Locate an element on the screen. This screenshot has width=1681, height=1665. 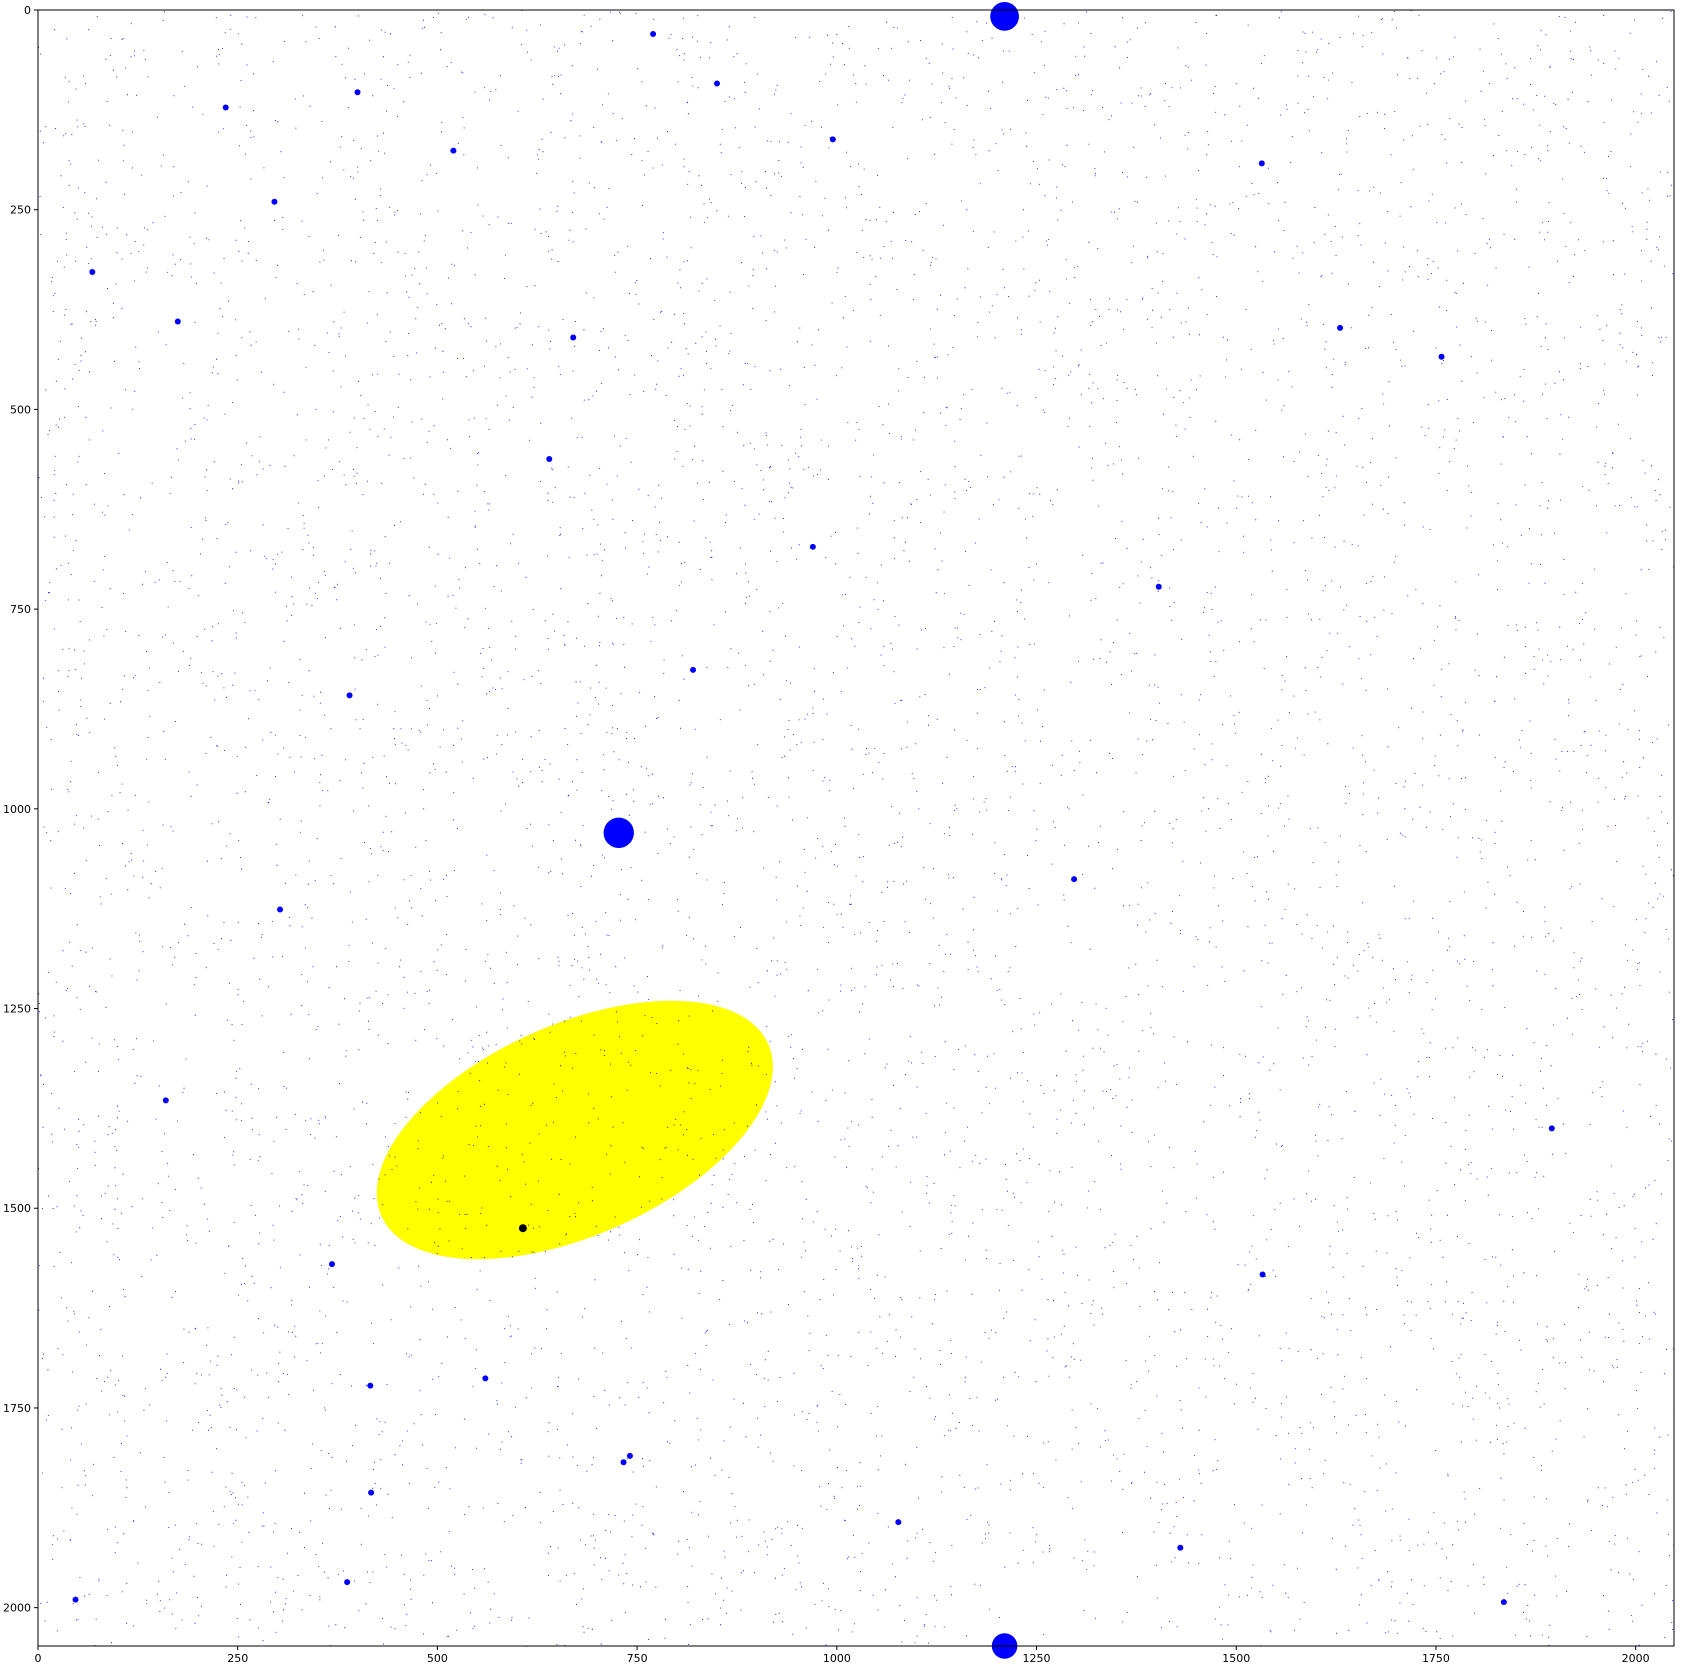
highlight-ellipse-region is located at coordinates (574, 1130).